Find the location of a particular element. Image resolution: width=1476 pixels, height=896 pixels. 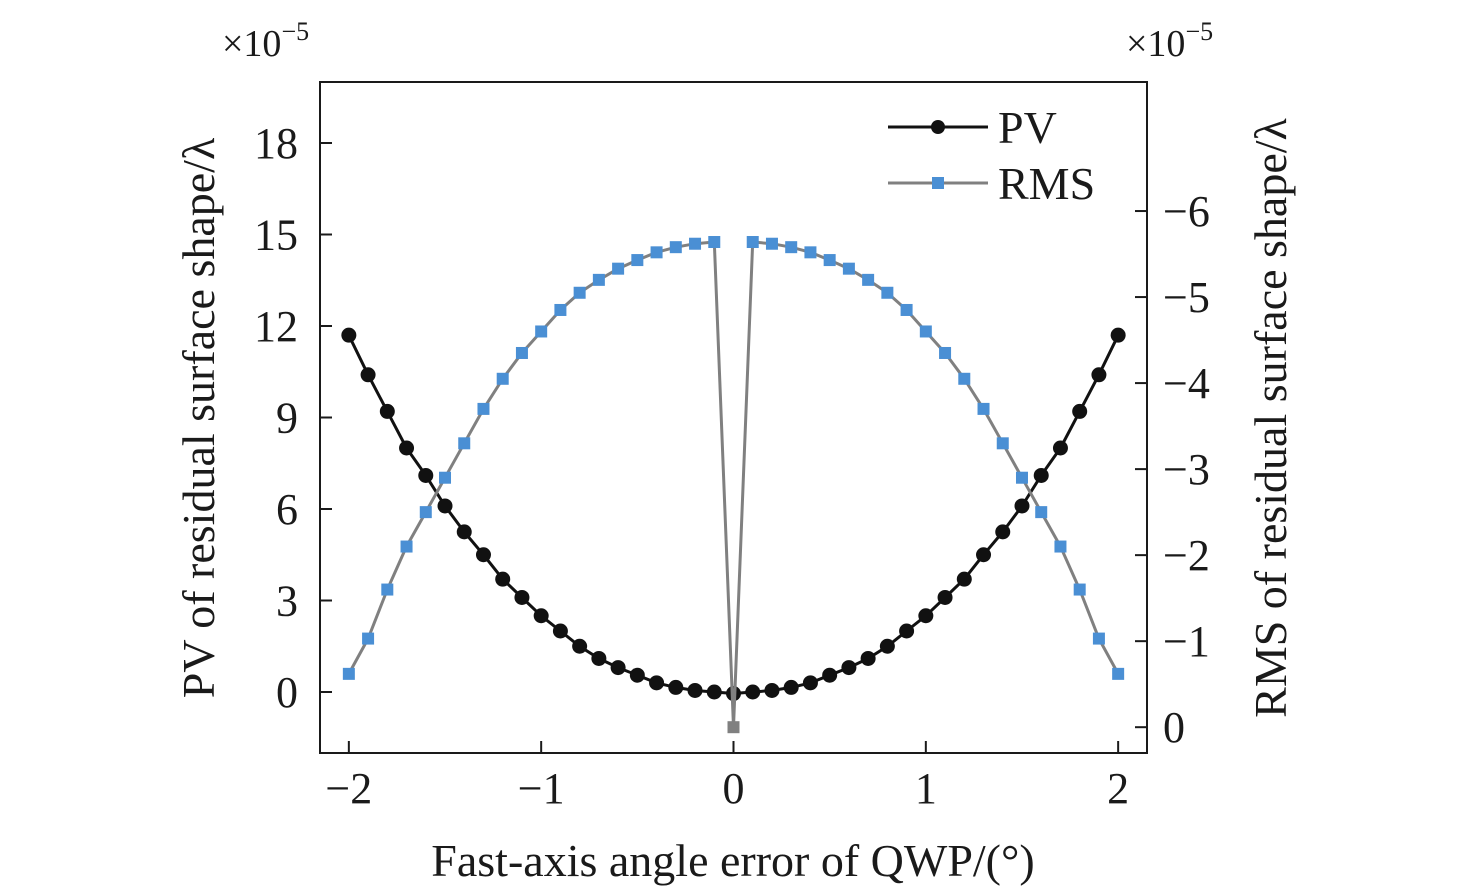

left-y-tick-label: 0 is located at coordinates (287, 692).